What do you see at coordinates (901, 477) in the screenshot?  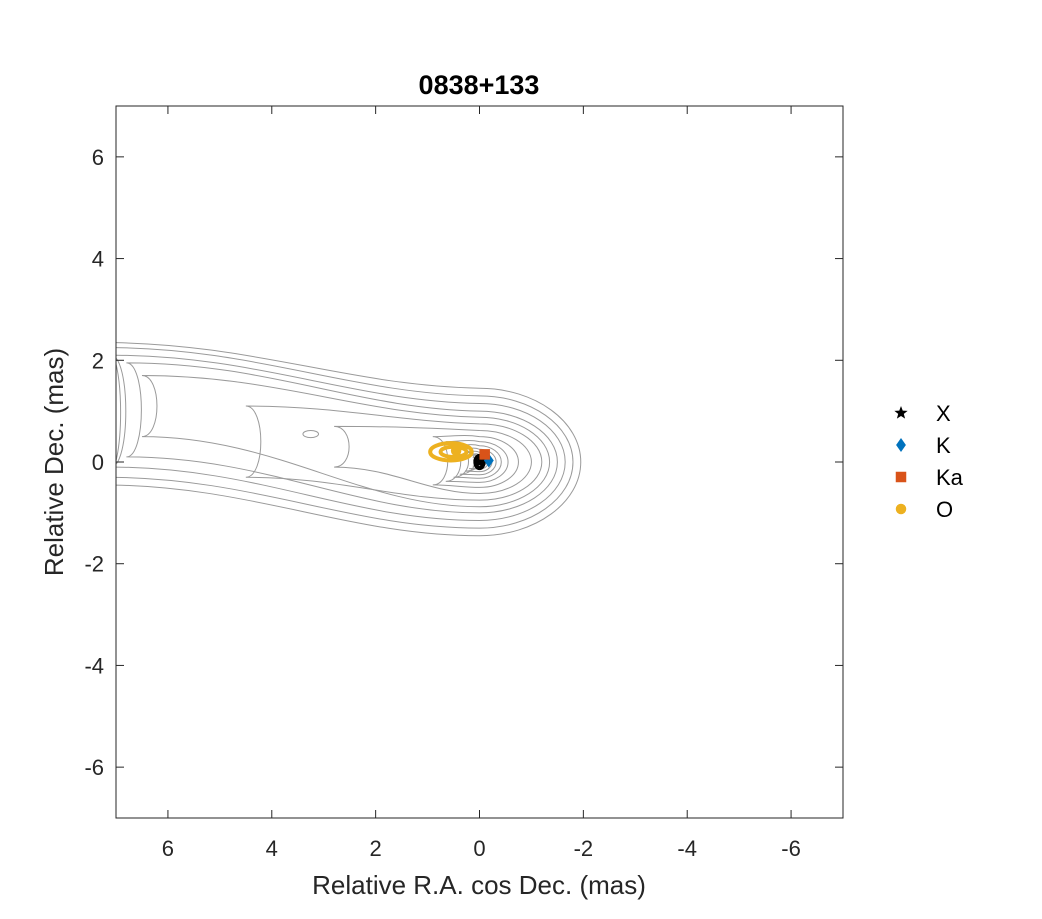 I see `legend-marker-ka` at bounding box center [901, 477].